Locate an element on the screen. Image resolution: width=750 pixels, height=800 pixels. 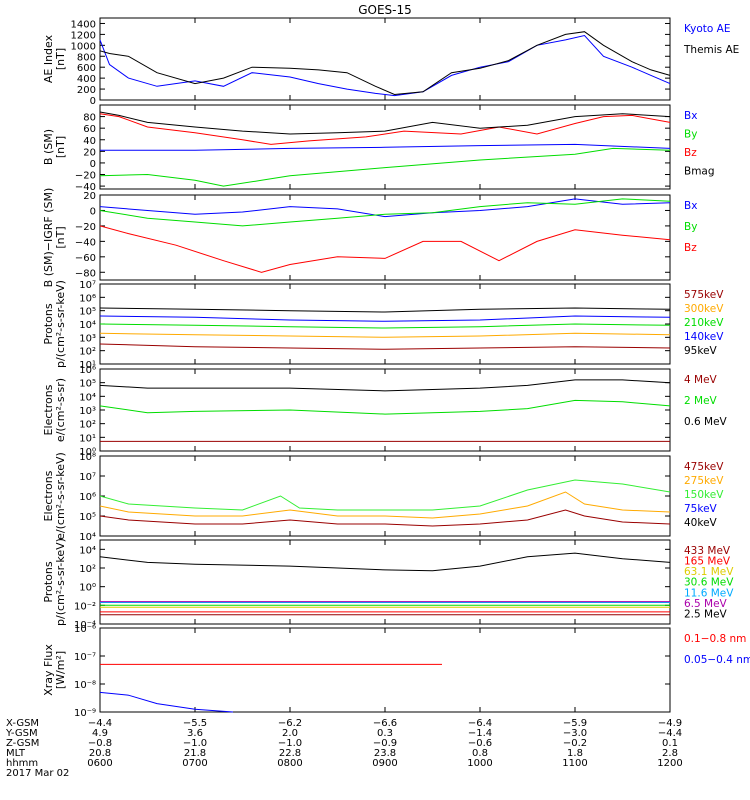
footer-value: −4.9 is located at coordinates (670, 723).